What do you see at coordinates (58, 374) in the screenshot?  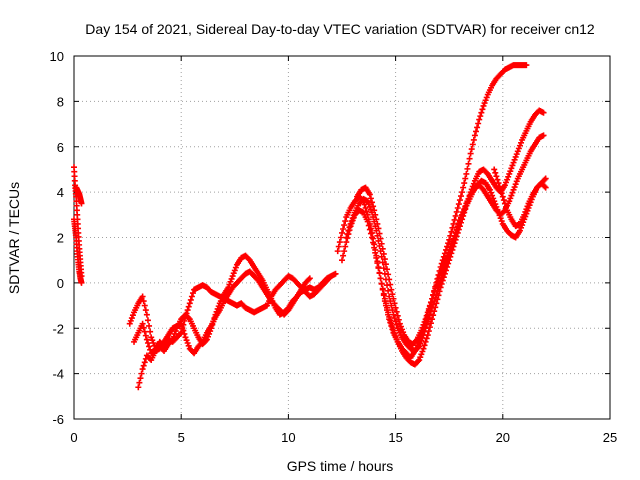 I see `y-tick-label: -4` at bounding box center [58, 374].